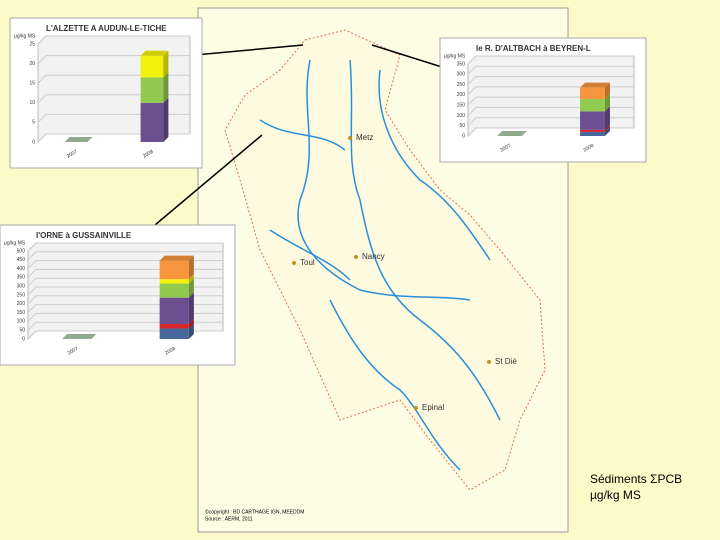 The height and width of the screenshot is (540, 720). What do you see at coordinates (636, 479) in the screenshot?
I see `legend-title: Sédiments ΣPCB` at bounding box center [636, 479].